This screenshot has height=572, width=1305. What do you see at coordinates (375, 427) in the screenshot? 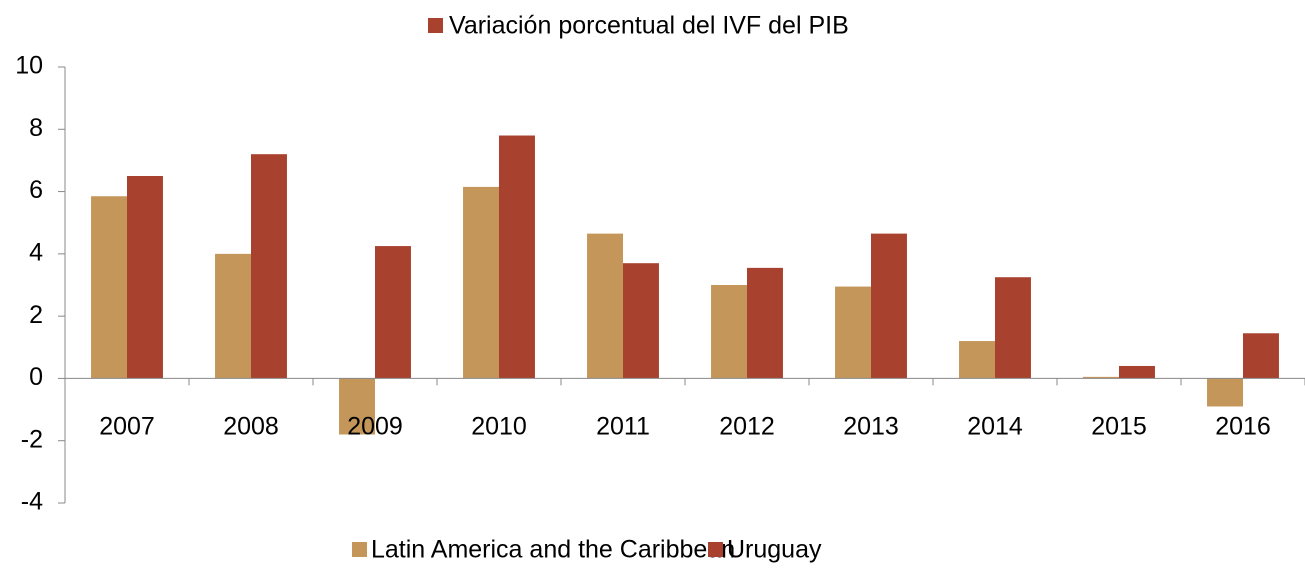
I see `x-tick-label: 2009` at bounding box center [375, 427].